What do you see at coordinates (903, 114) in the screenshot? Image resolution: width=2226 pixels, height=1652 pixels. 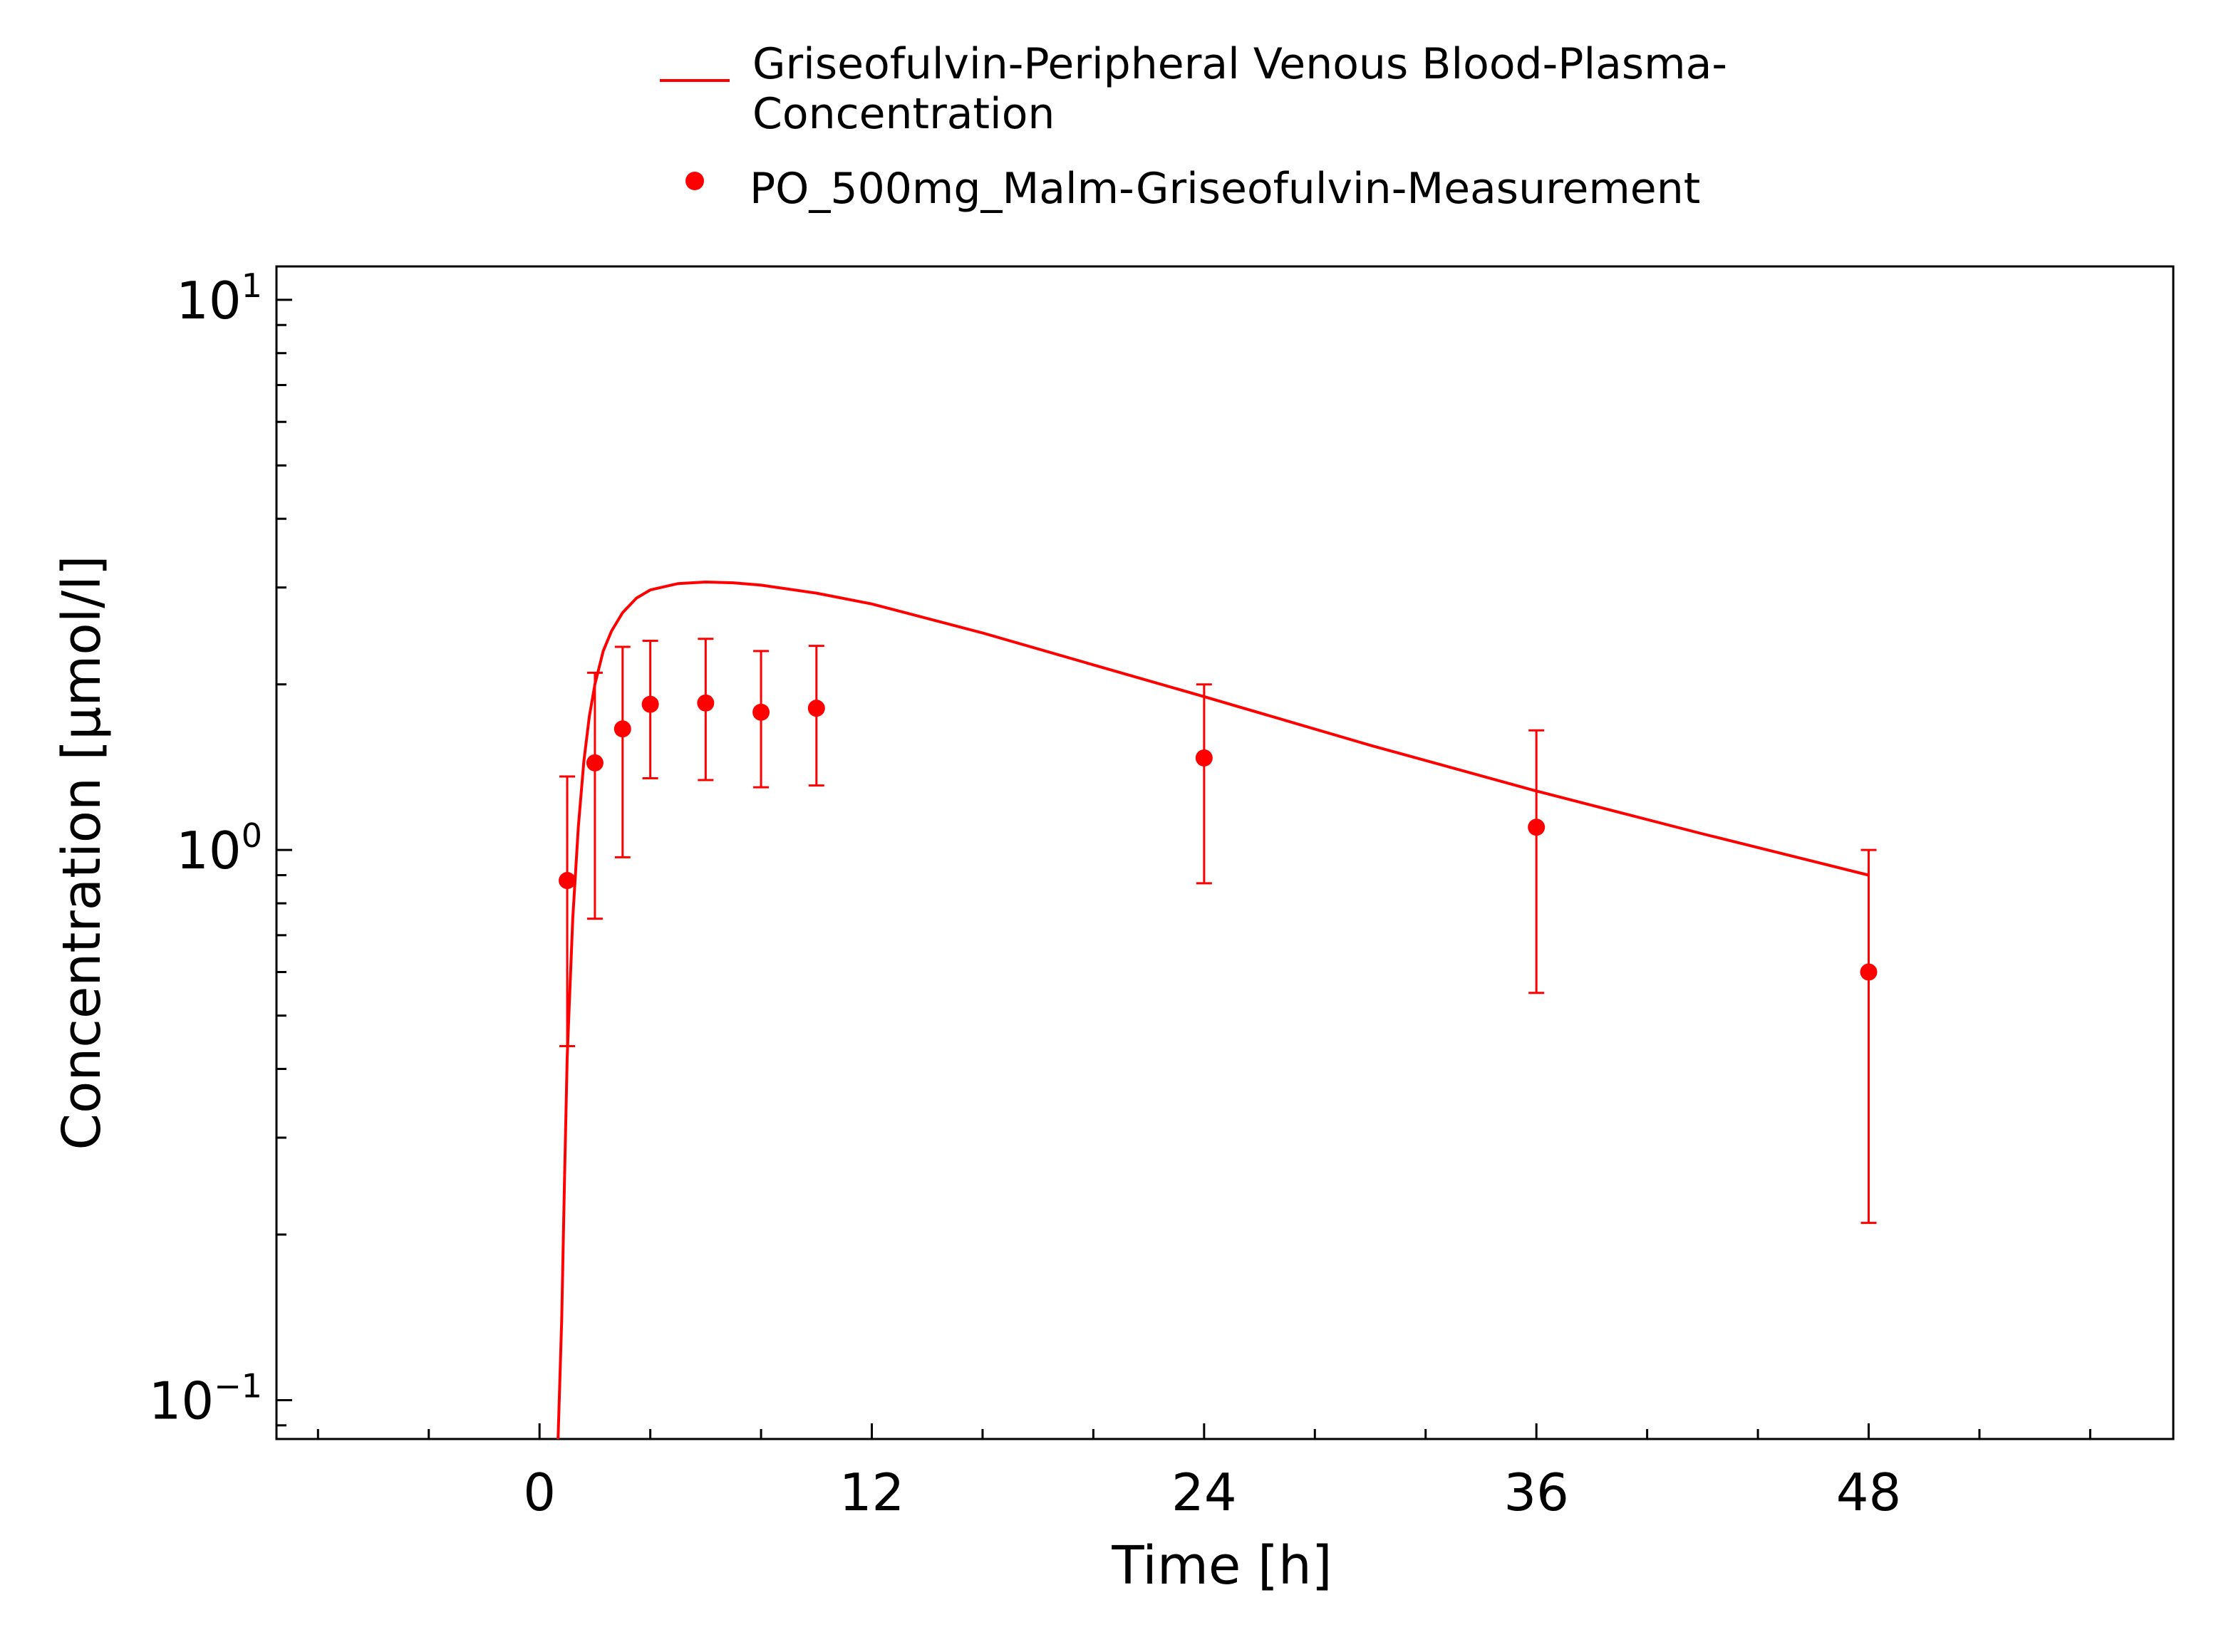 I see `legend-line-label-2: Concentration` at bounding box center [903, 114].